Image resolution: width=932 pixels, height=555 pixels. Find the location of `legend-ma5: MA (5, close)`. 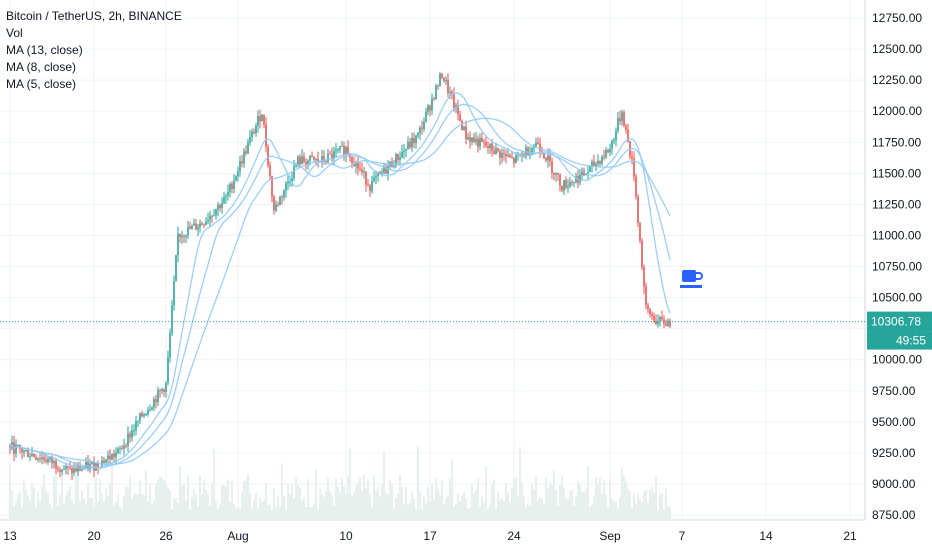

legend-ma5: MA (5, close) is located at coordinates (41, 84).